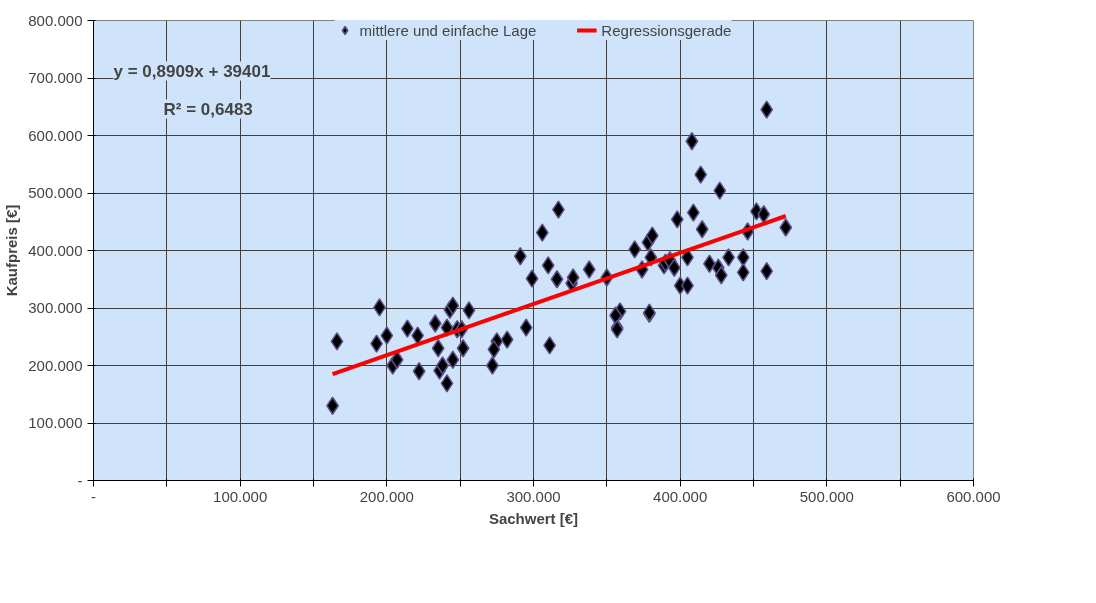 This screenshot has width=1096, height=603. What do you see at coordinates (93, 496) in the screenshot?
I see `x-tick-label: -` at bounding box center [93, 496].